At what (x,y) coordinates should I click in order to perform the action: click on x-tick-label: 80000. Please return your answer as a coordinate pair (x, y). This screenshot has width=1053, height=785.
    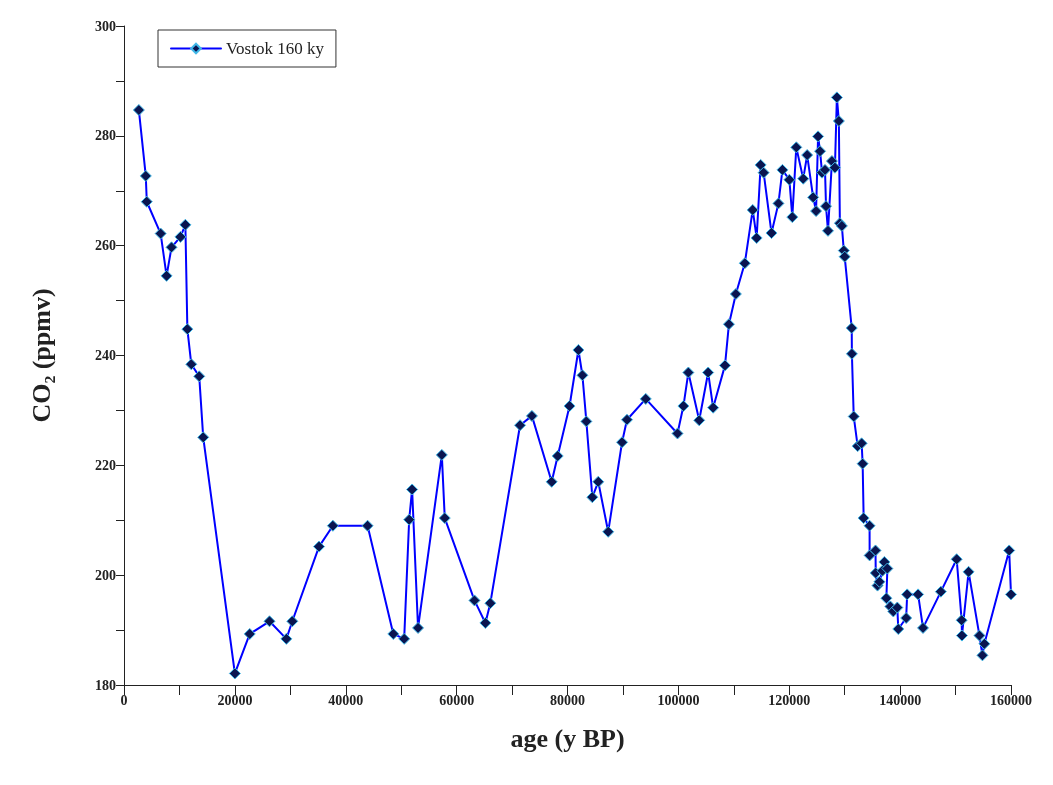
    Looking at the image, I should click on (567, 700).